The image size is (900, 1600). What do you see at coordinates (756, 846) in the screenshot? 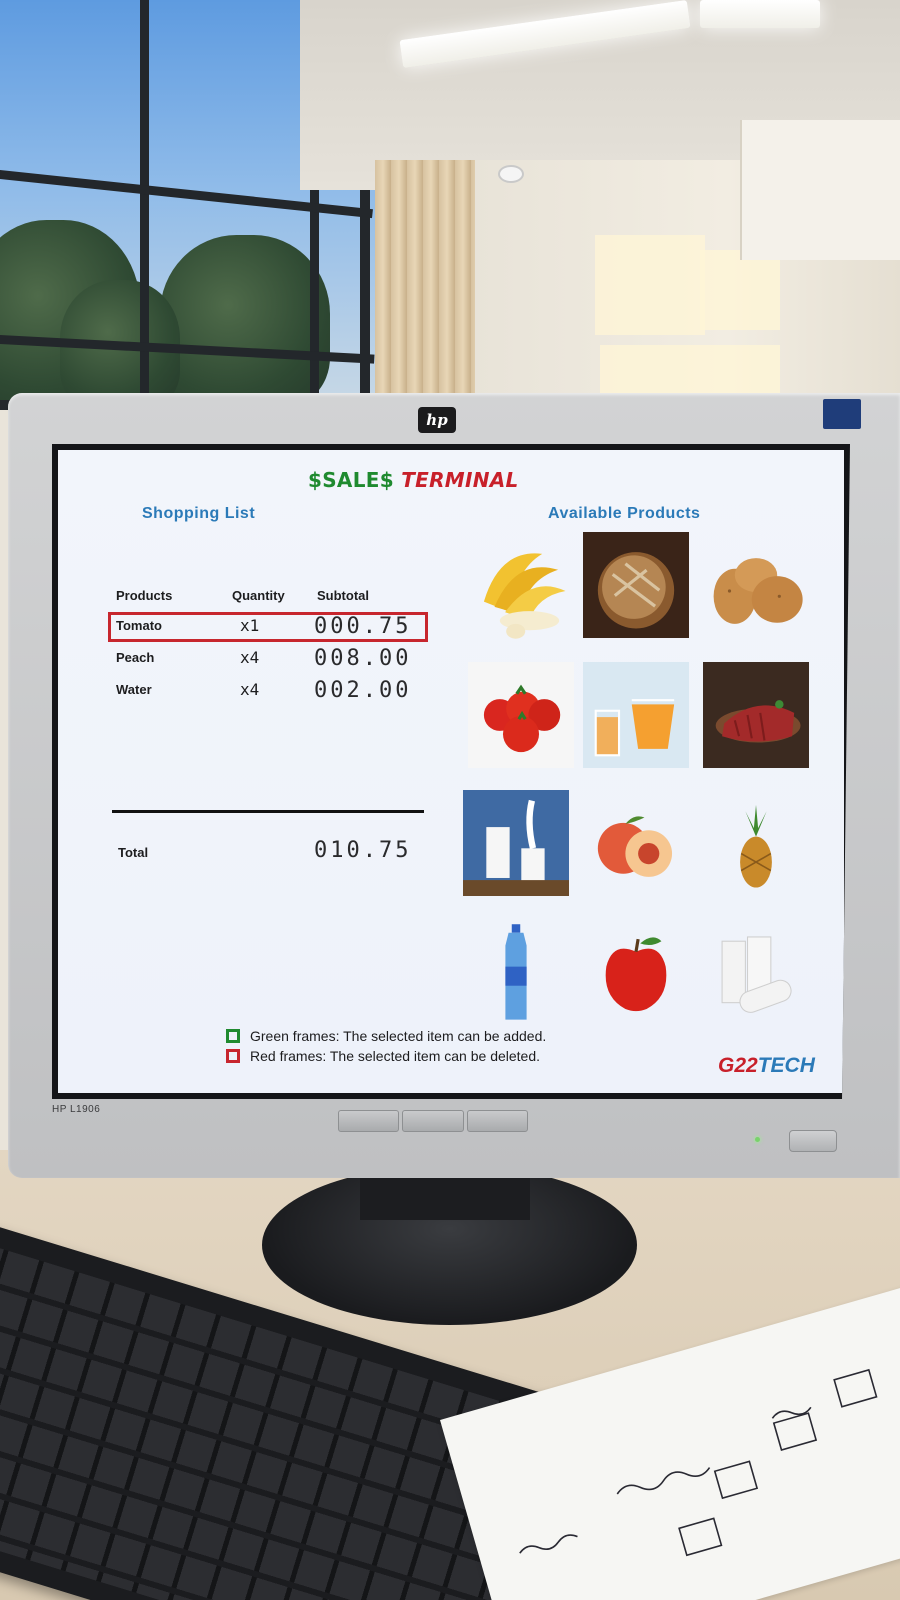
I see `pineapple-icon` at bounding box center [756, 846].